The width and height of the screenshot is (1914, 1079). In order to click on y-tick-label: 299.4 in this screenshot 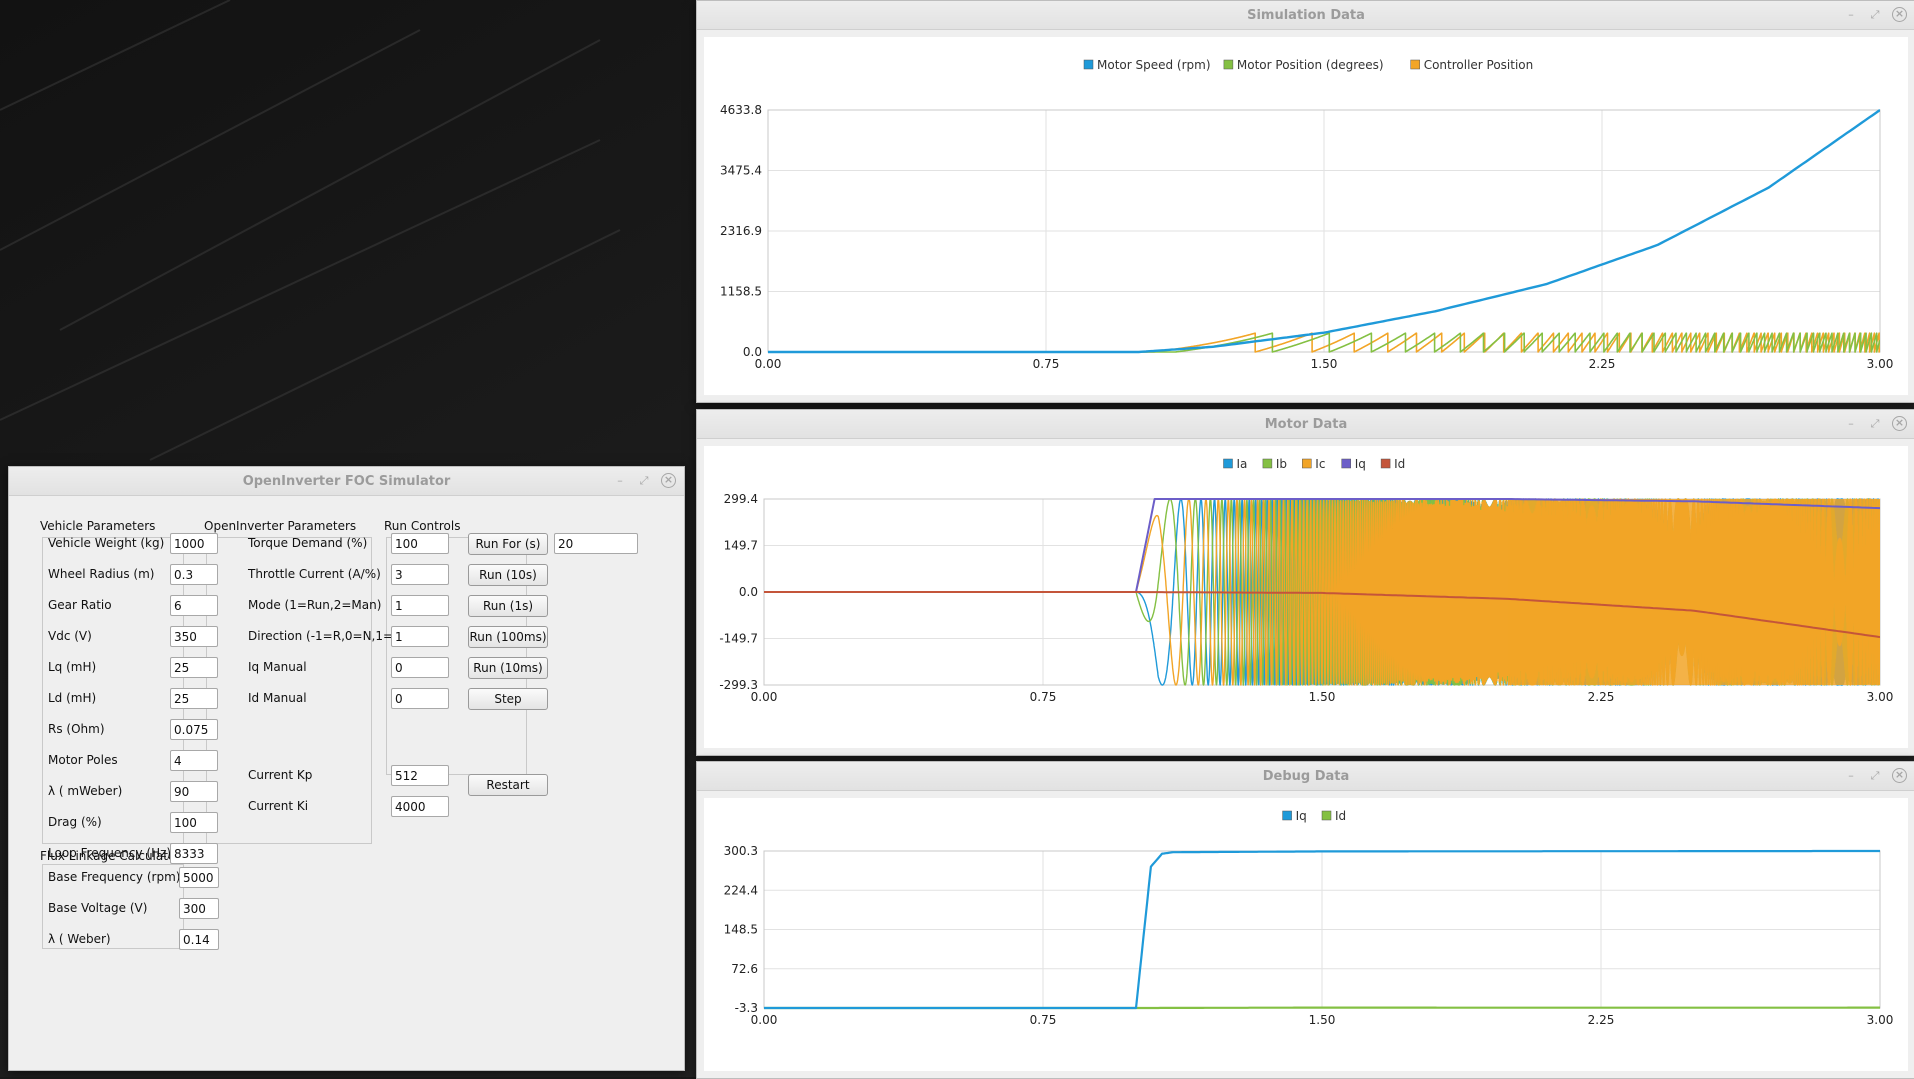, I will do `click(741, 499)`.